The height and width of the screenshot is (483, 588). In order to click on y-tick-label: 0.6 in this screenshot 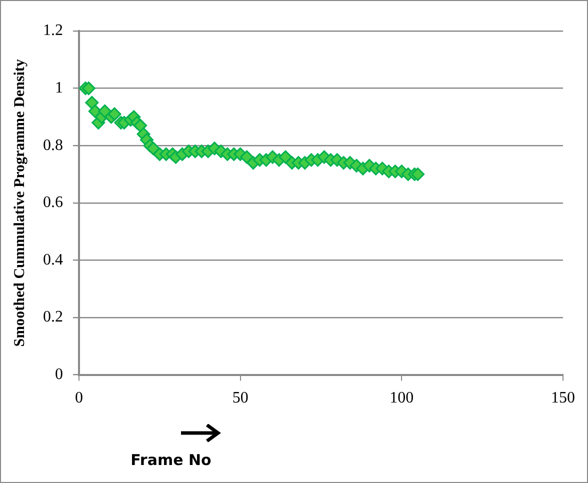, I will do `click(53, 203)`.